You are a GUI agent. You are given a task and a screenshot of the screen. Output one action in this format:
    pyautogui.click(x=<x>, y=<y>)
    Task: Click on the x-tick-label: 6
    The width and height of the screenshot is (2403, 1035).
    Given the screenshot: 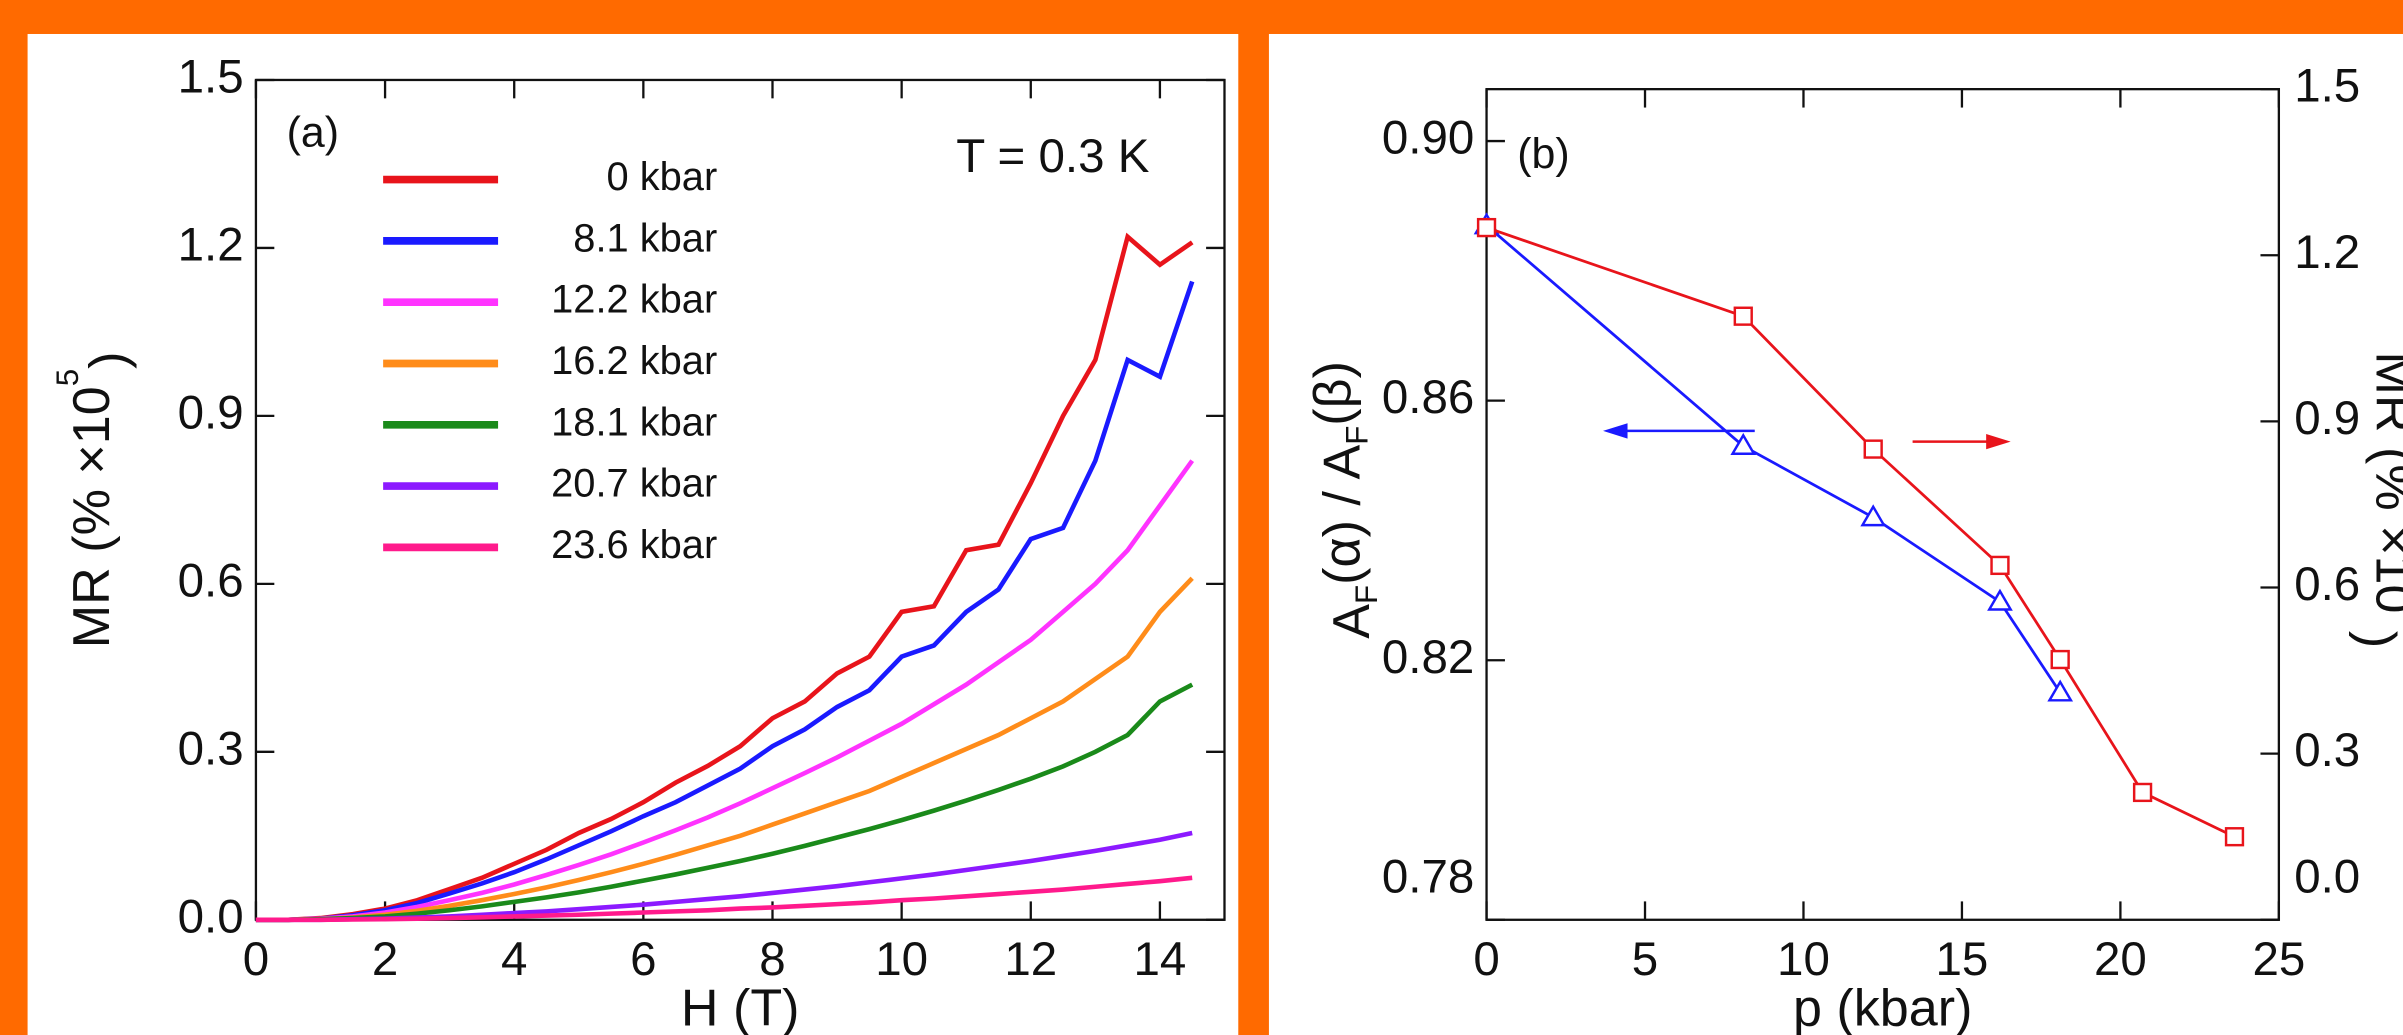 What is the action you would take?
    pyautogui.click(x=643, y=959)
    